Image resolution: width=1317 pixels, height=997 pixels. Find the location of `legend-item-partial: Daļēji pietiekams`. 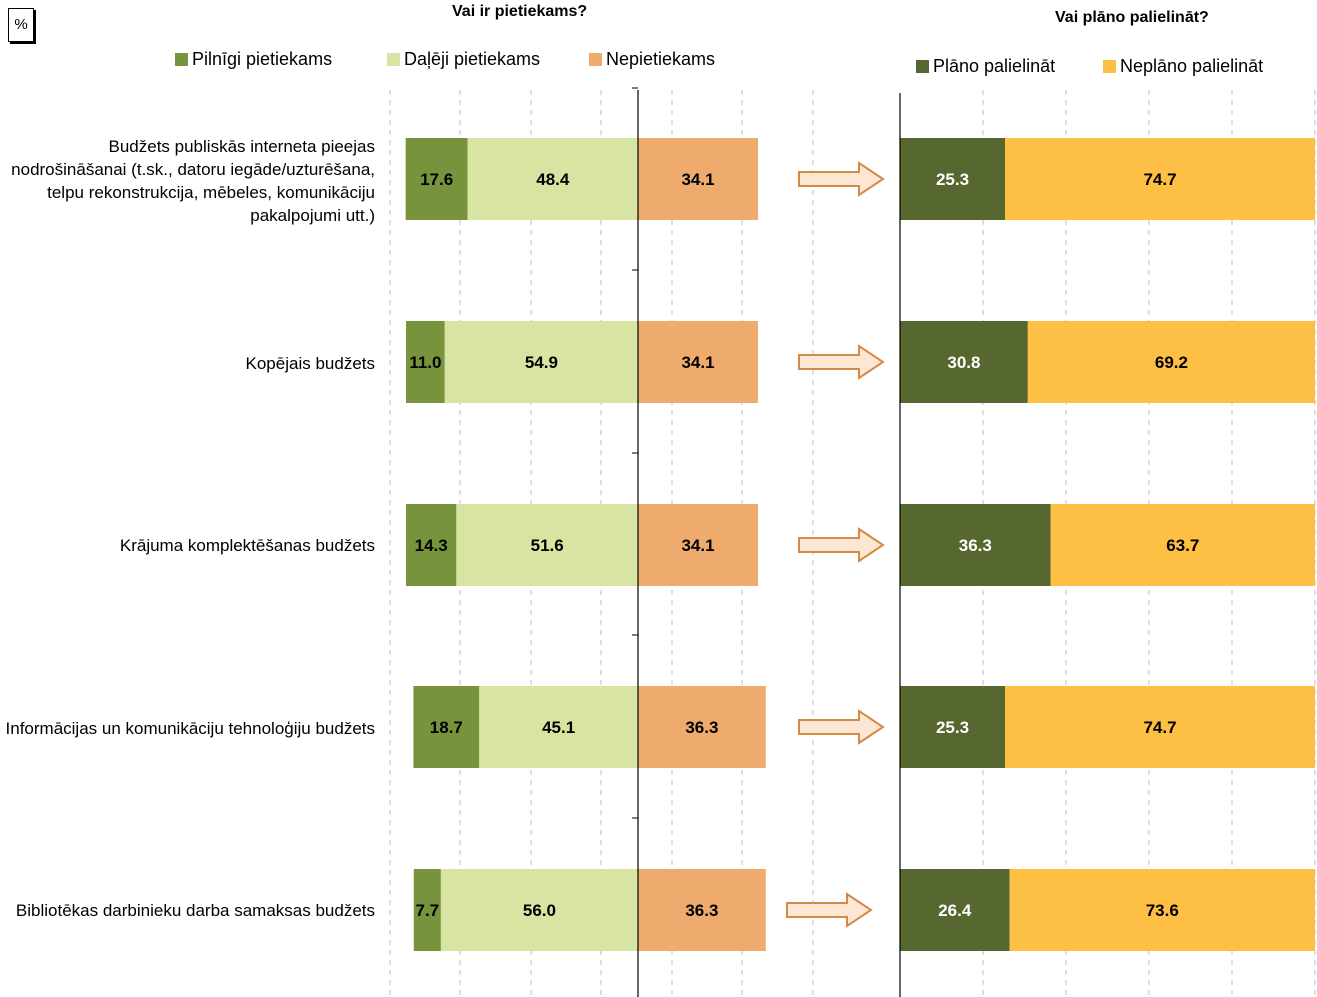

legend-item-partial: Daļēji pietiekams is located at coordinates (463, 59).